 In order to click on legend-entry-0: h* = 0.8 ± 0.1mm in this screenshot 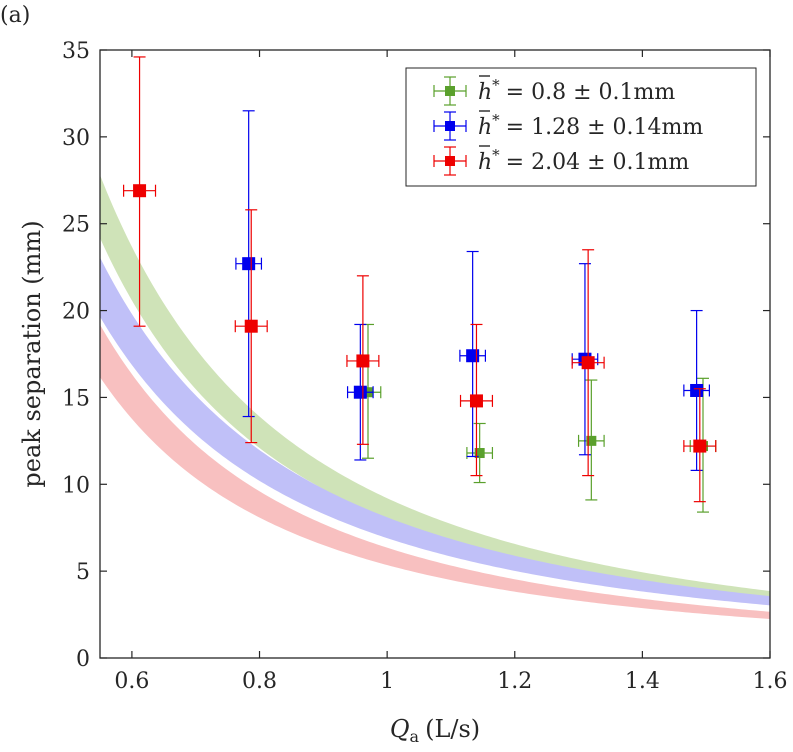, I will do `click(554, 90)`.